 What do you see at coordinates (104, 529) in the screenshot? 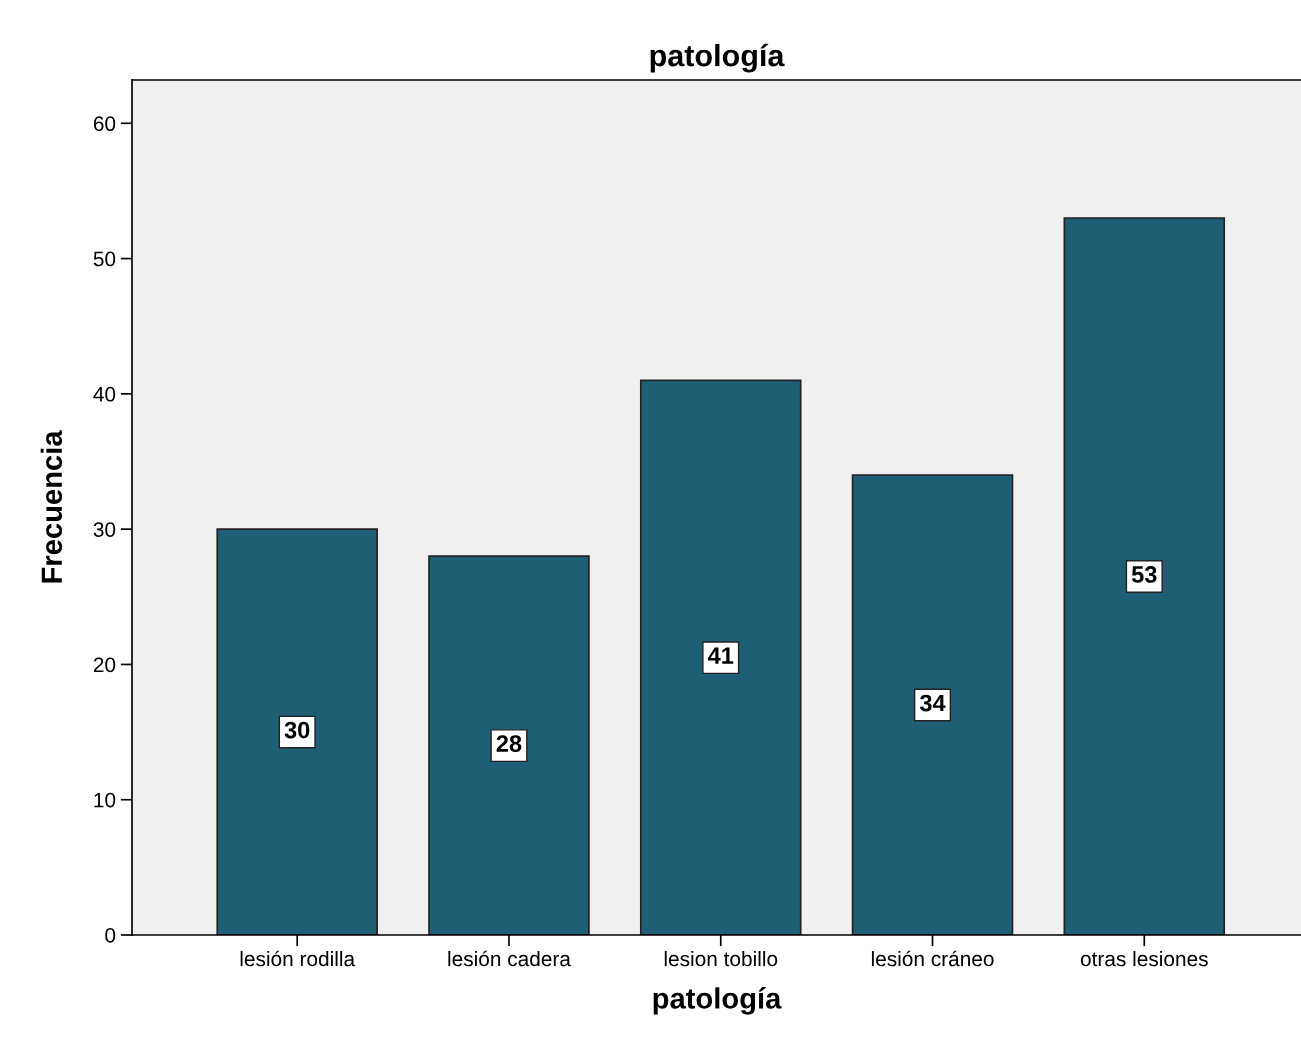
I see `y-tick-label: 30` at bounding box center [104, 529].